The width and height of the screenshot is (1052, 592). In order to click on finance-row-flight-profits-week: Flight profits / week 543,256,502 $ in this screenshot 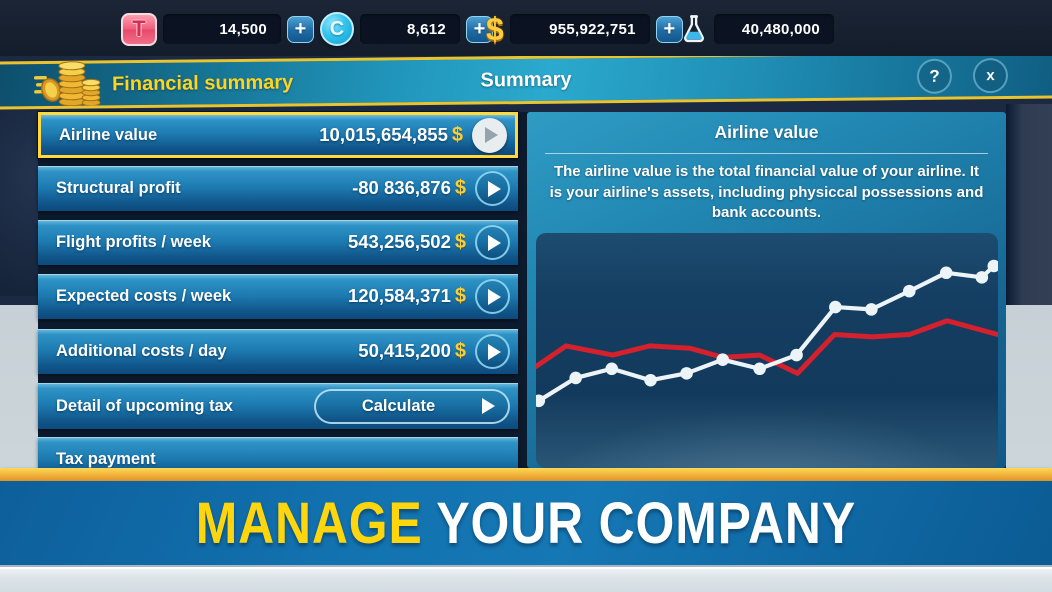, I will do `click(278, 242)`.